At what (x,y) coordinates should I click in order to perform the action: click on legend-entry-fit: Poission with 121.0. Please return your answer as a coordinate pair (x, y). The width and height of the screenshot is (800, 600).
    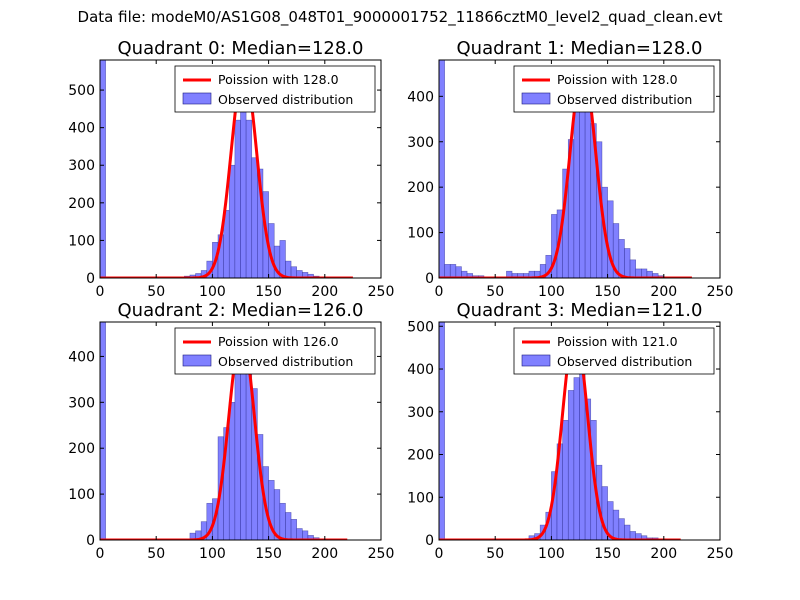
    Looking at the image, I should click on (617, 341).